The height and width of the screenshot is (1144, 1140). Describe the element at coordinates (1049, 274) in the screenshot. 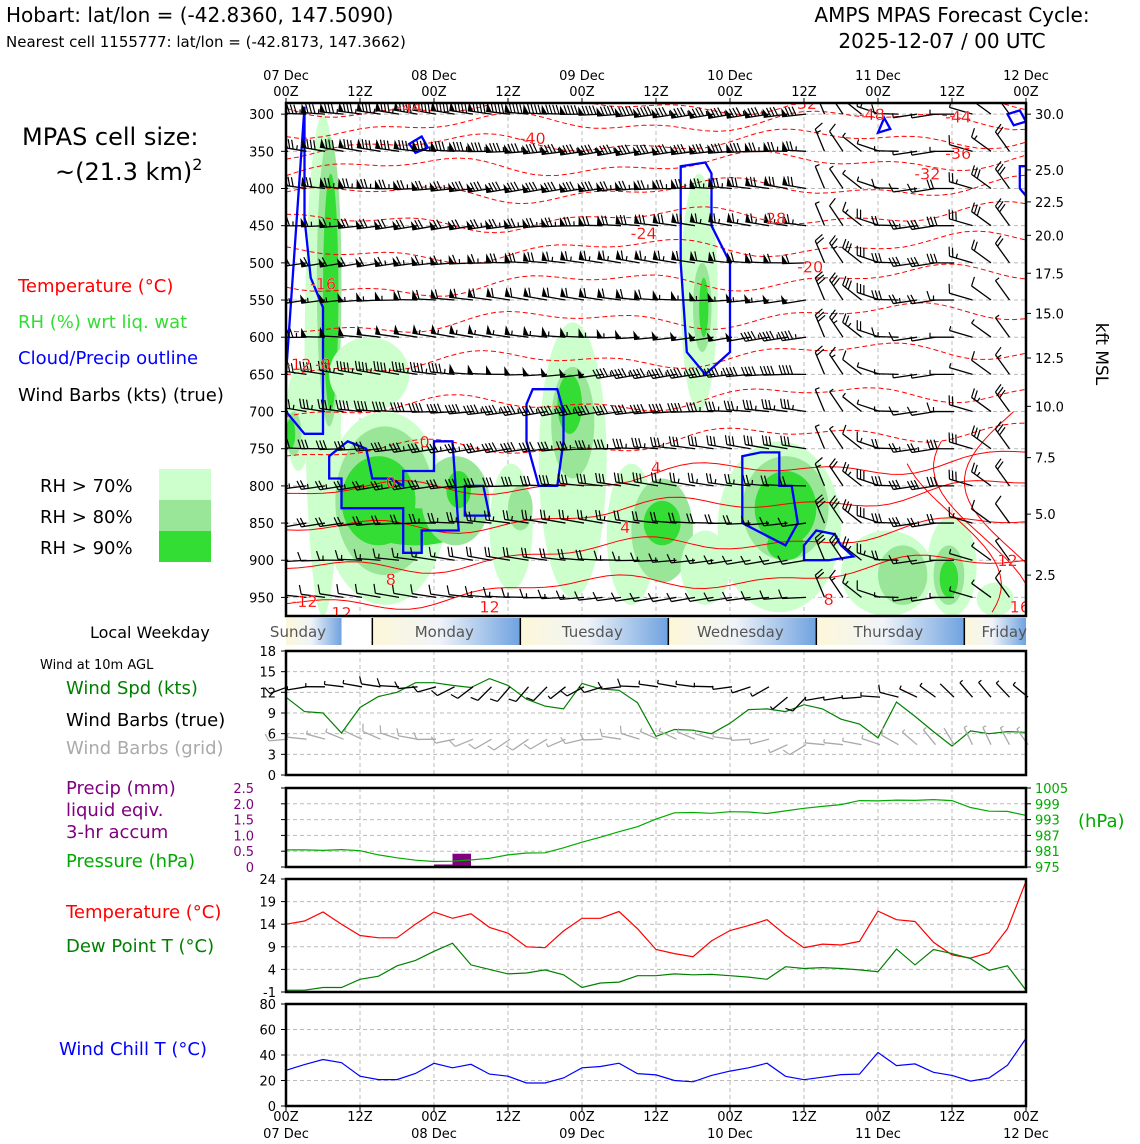

I see `height-tick-label: 17.5` at that location.